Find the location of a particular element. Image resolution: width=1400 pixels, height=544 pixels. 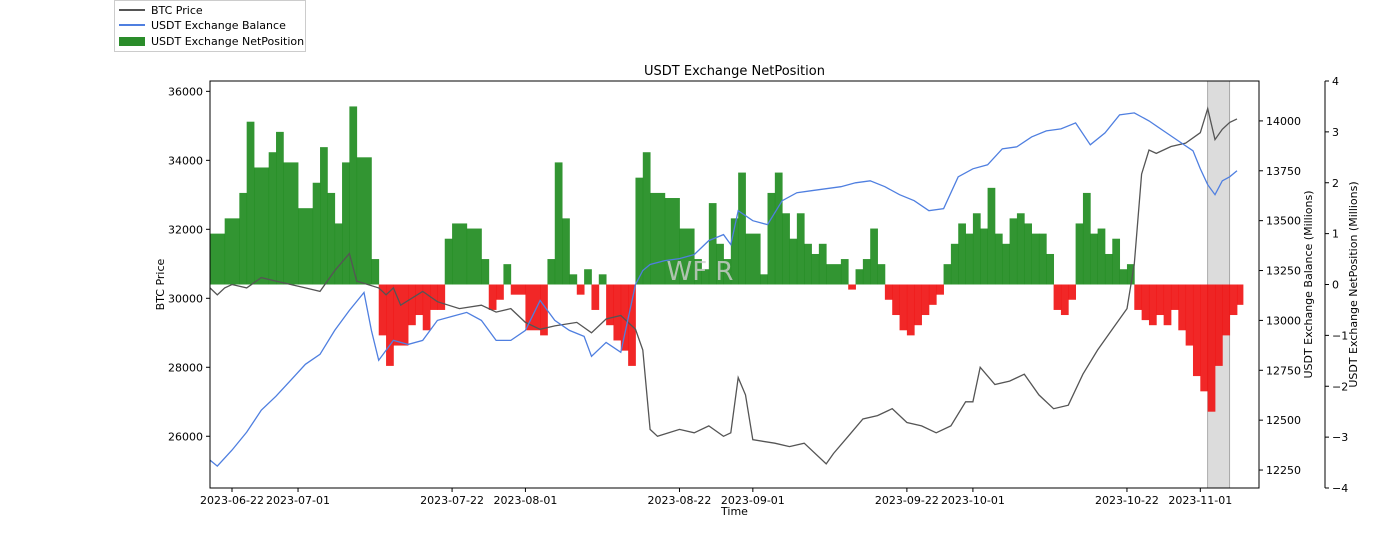

legend-item-btc: BTC Price is located at coordinates (161, 10).